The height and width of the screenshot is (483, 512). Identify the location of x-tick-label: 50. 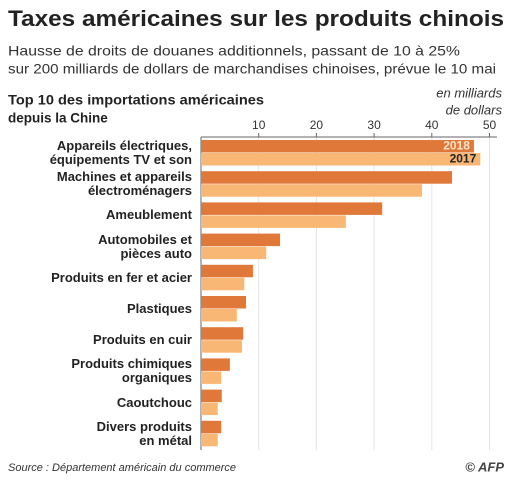
(490, 125).